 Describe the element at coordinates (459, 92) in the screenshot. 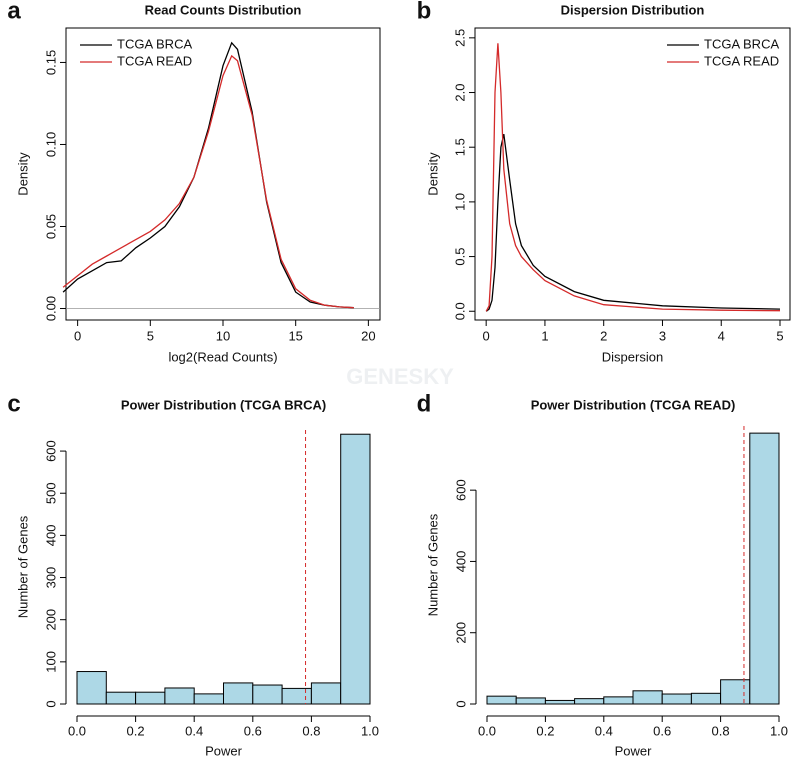

I see `y-tick-label: 2.0` at that location.